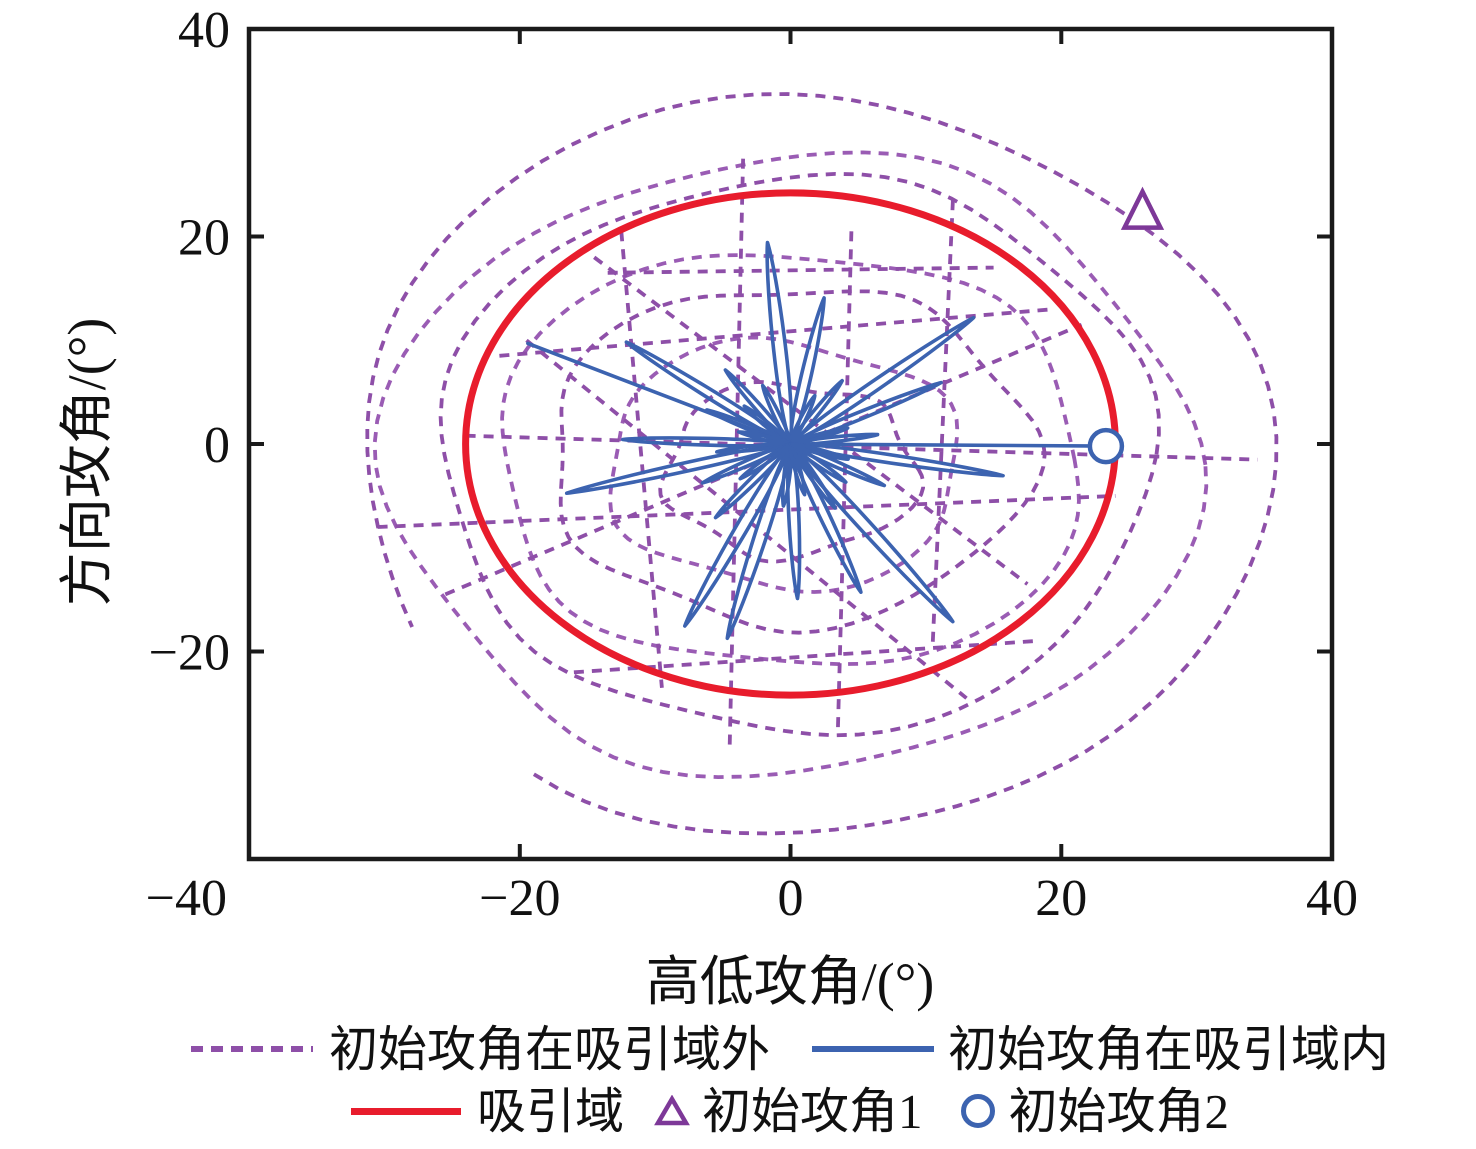  Describe the element at coordinates (1169, 1049) in the screenshot. I see `legend-label-inside: 初始攻角在吸引域内` at that location.